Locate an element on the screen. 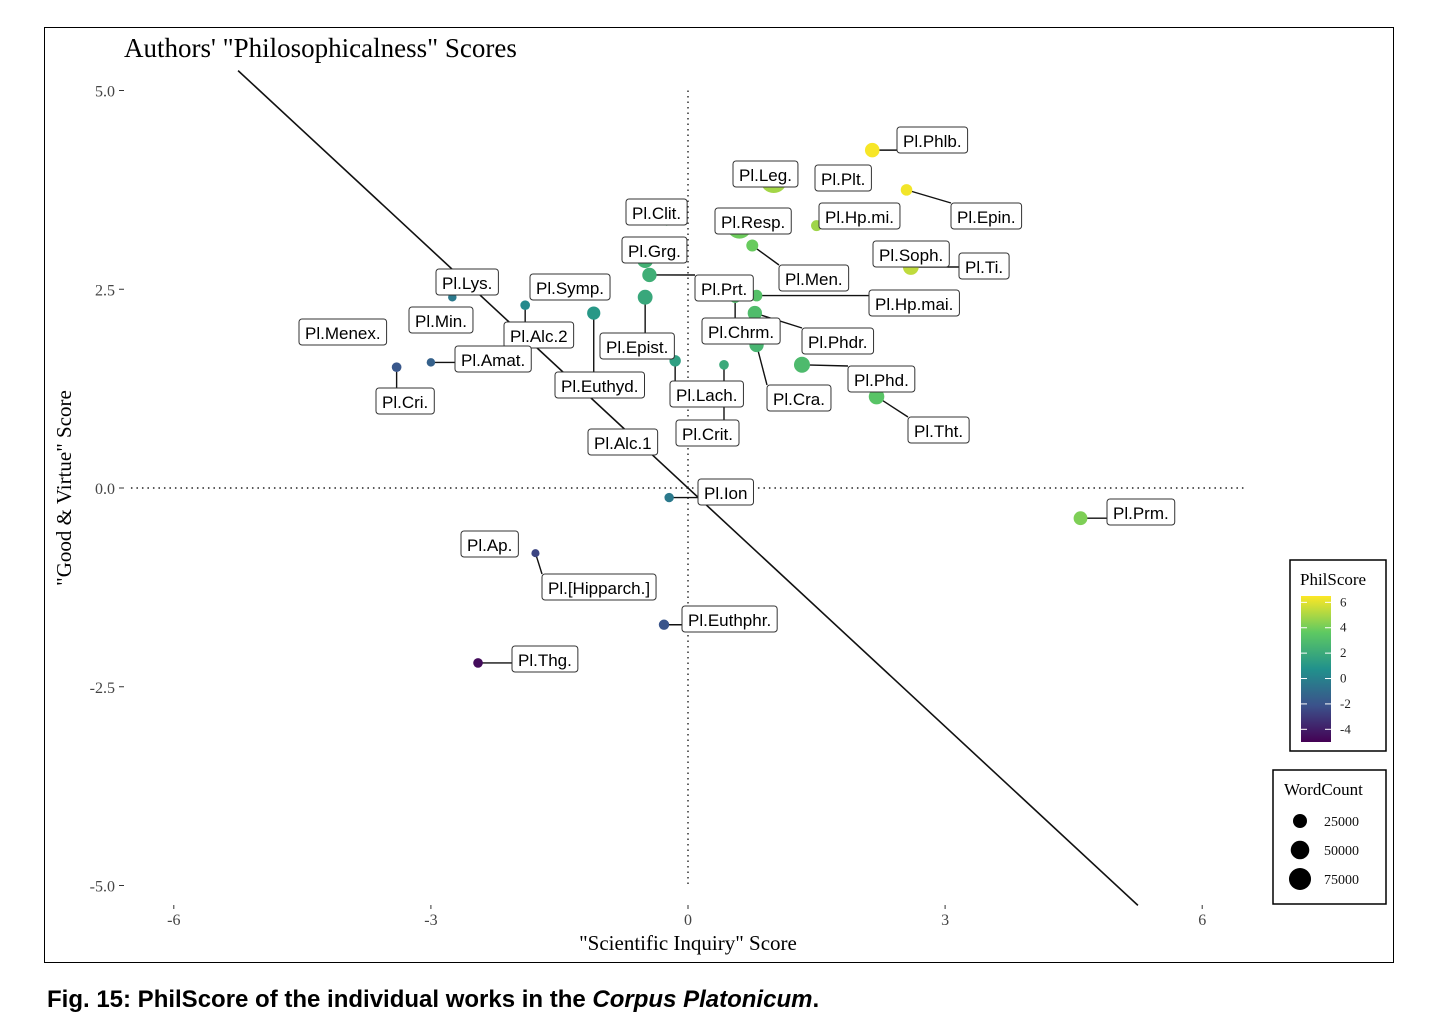  point-label-text: Pl.Men. is located at coordinates (814, 279).